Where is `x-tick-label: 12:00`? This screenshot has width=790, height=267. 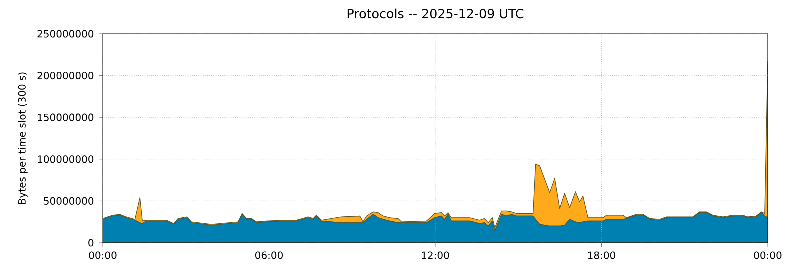
x-tick-label: 12:00 is located at coordinates (436, 256).